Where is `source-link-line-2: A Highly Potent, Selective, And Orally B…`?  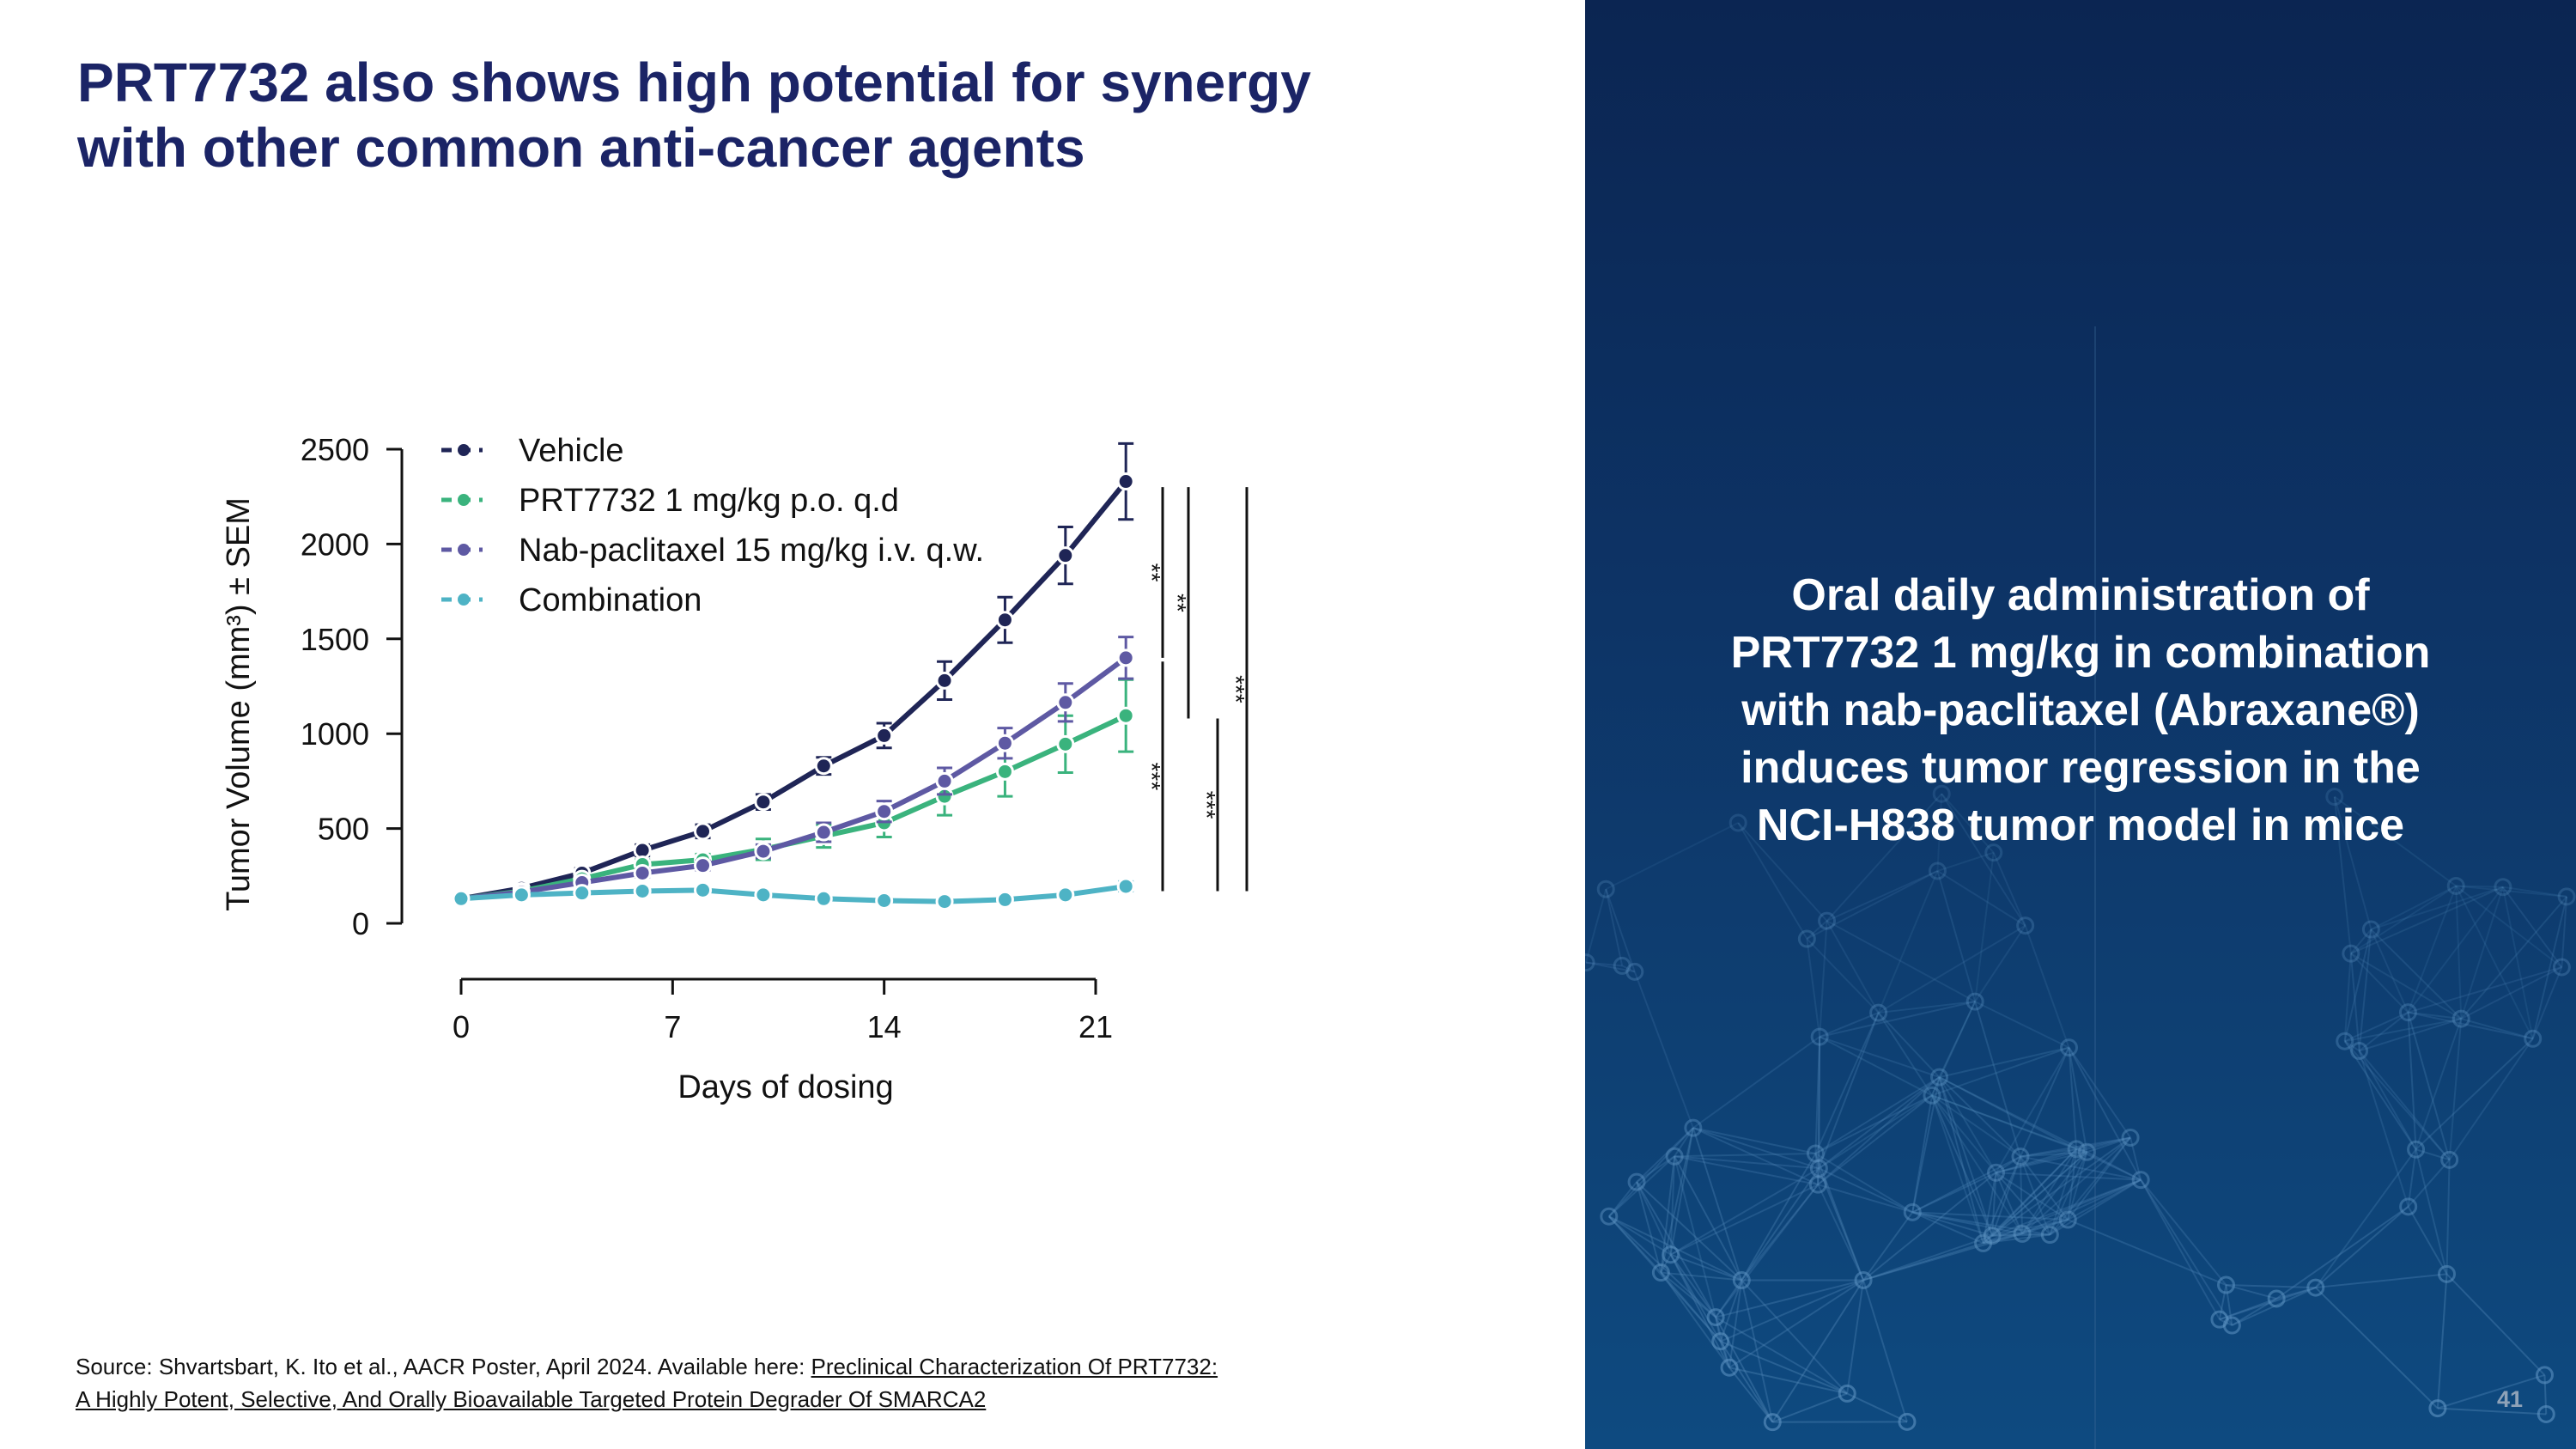 source-link-line-2: A Highly Potent, Selective, And Orally B… is located at coordinates (532, 1399).